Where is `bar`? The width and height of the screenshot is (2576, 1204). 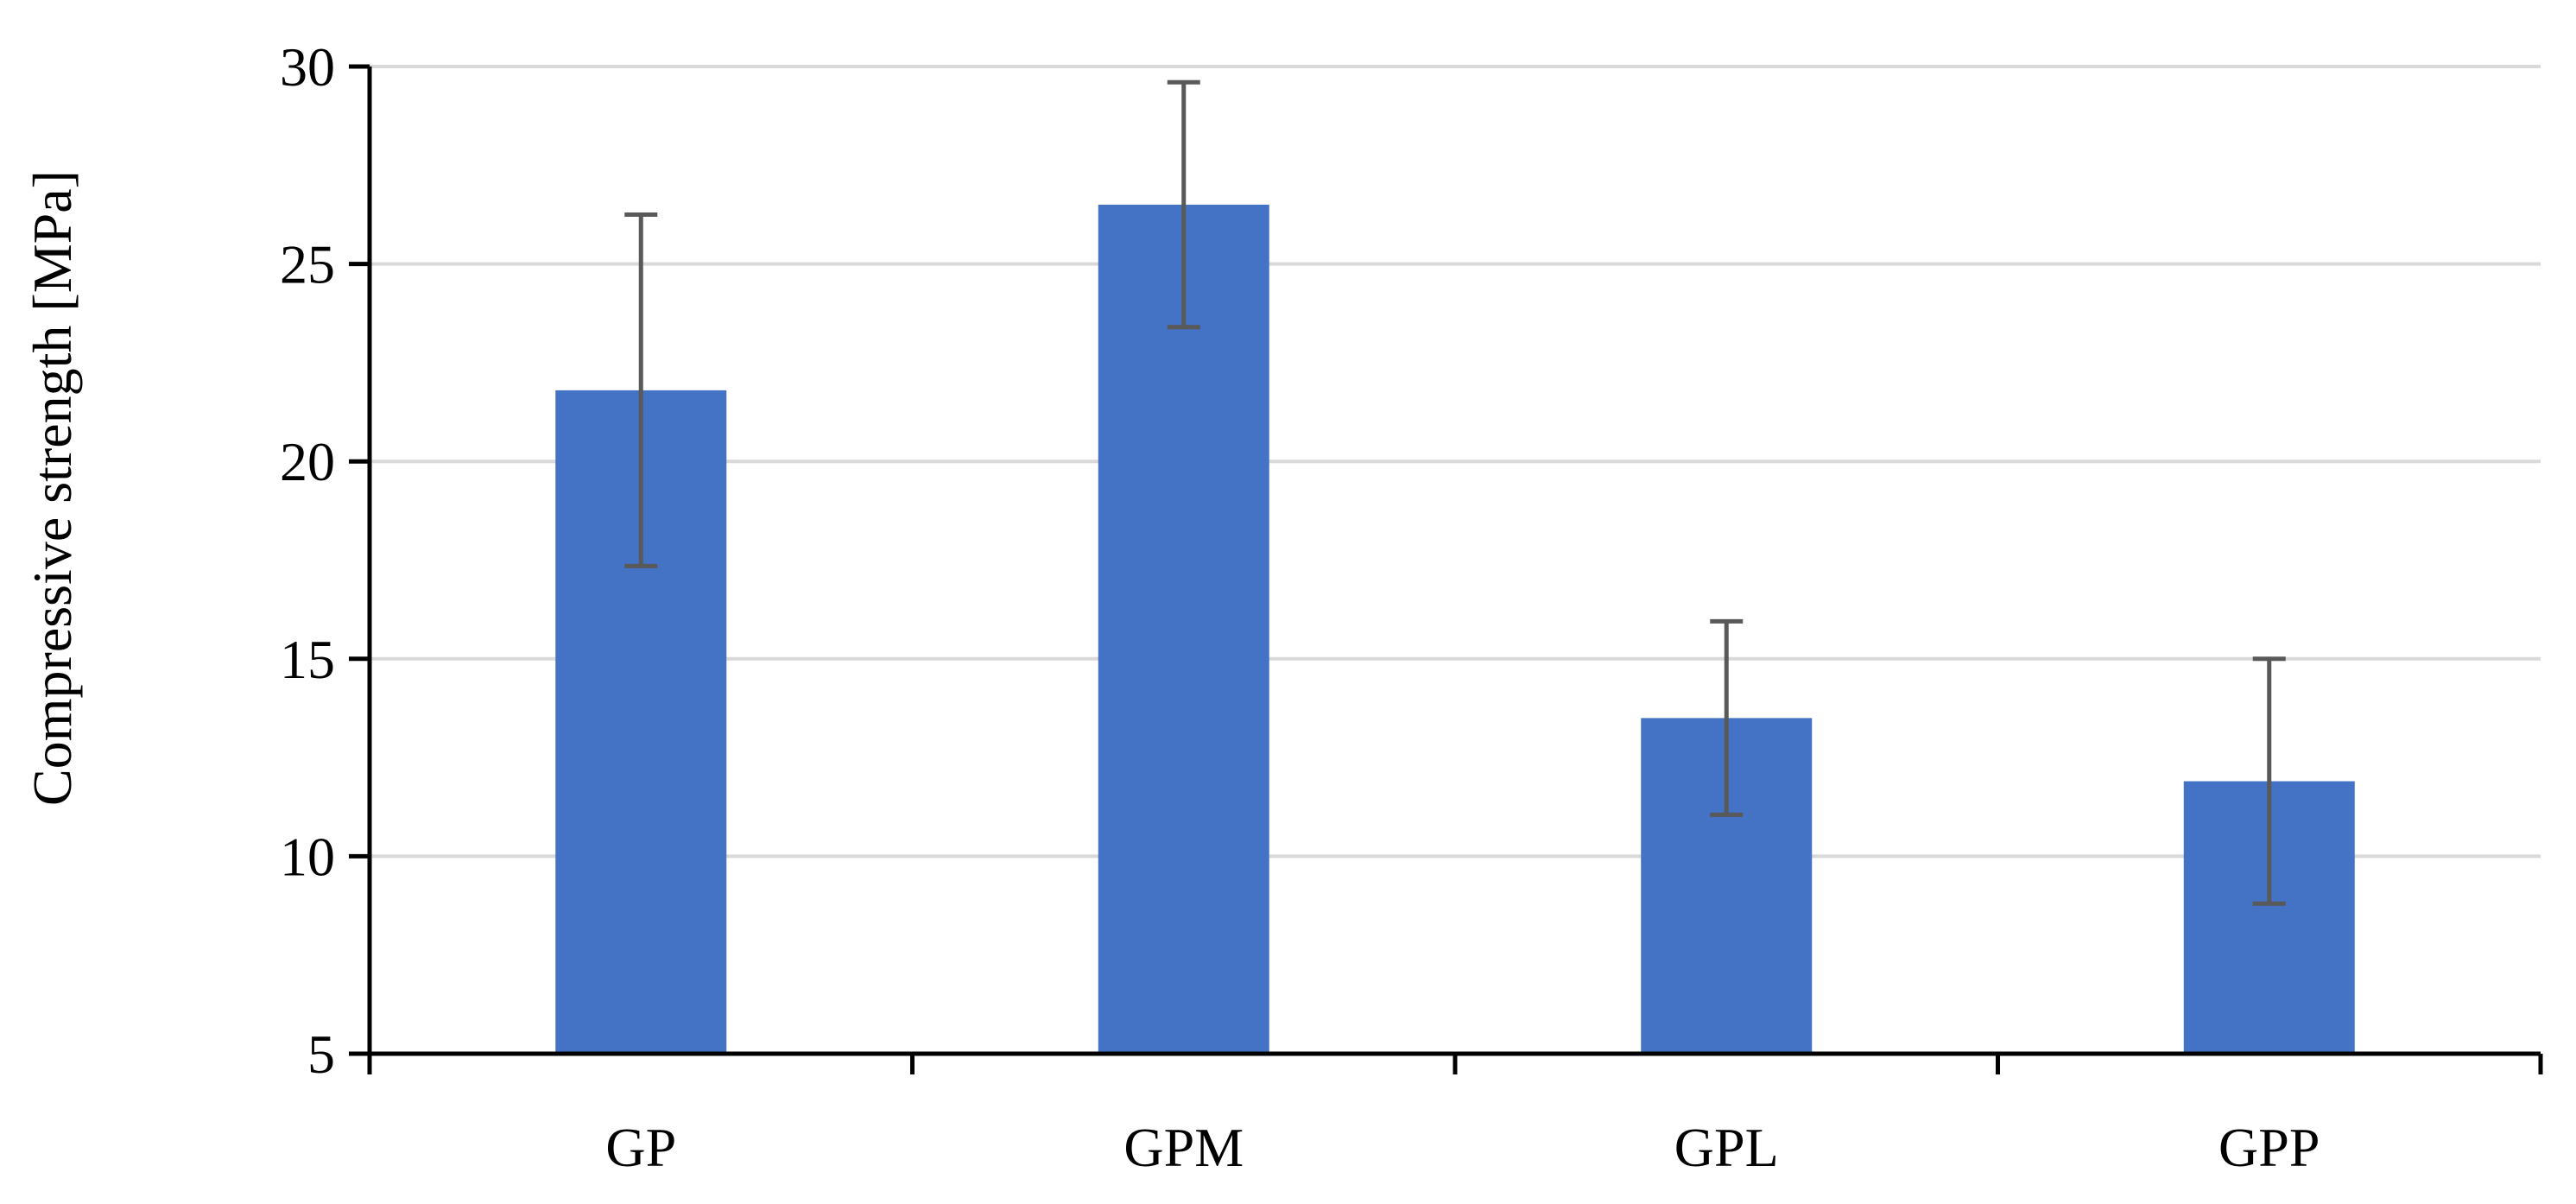 bar is located at coordinates (1183, 629).